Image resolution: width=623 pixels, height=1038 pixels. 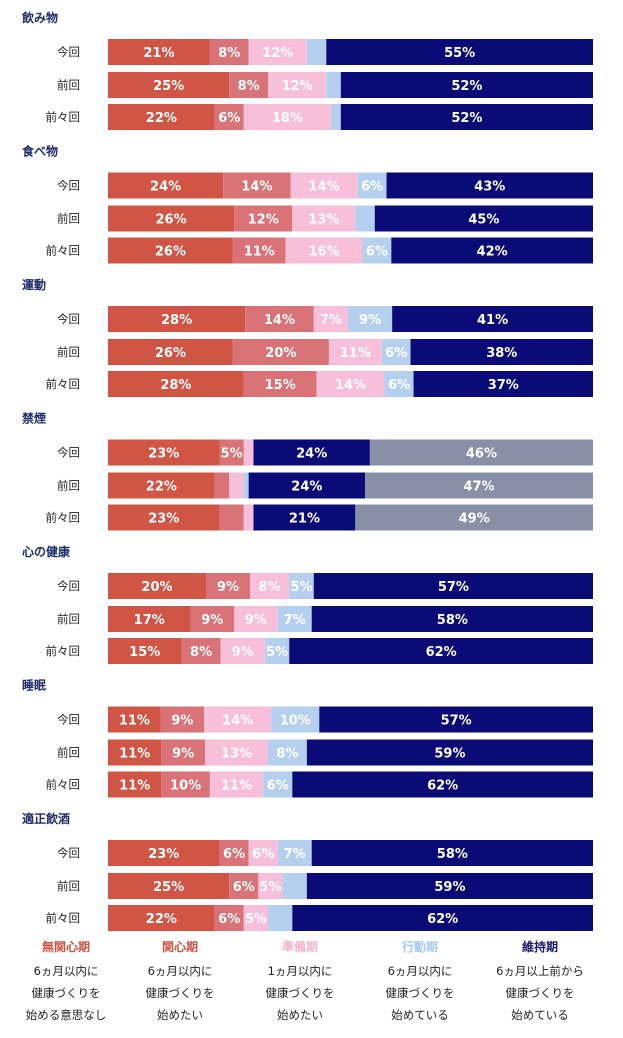 I want to click on data-label: 59%, so click(x=449, y=887).